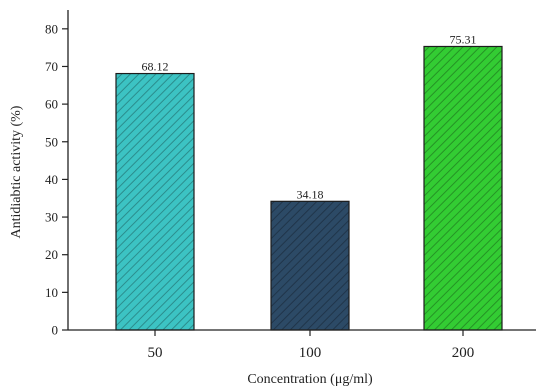  What do you see at coordinates (51, 66) in the screenshot?
I see `y-tick-label: 70` at bounding box center [51, 66].